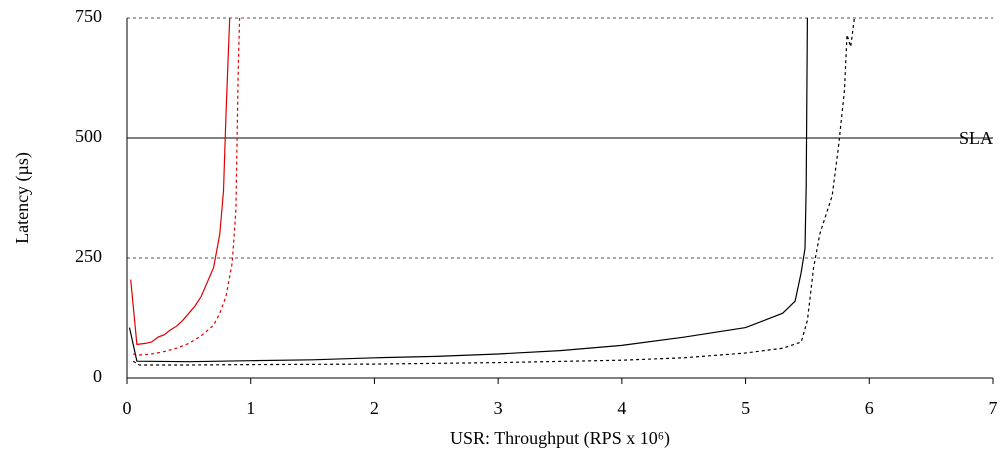 The height and width of the screenshot is (470, 1004). What do you see at coordinates (127, 408) in the screenshot?
I see `x-tick-label: 0` at bounding box center [127, 408].